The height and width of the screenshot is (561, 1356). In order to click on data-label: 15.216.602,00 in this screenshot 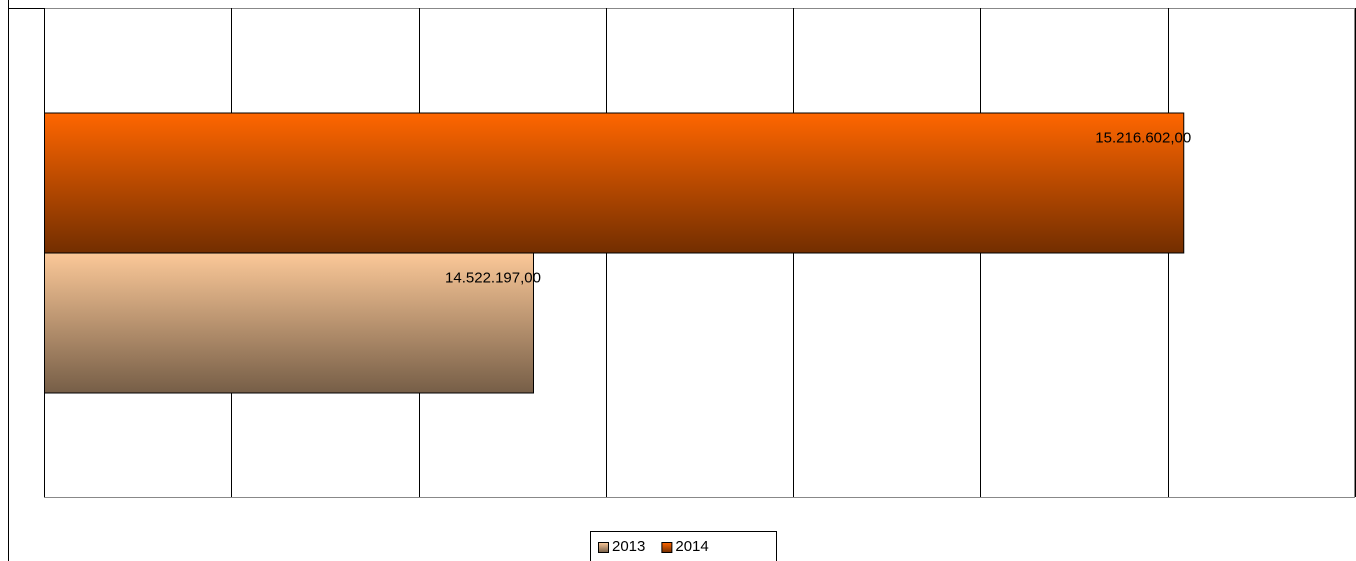, I will do `click(1143, 137)`.